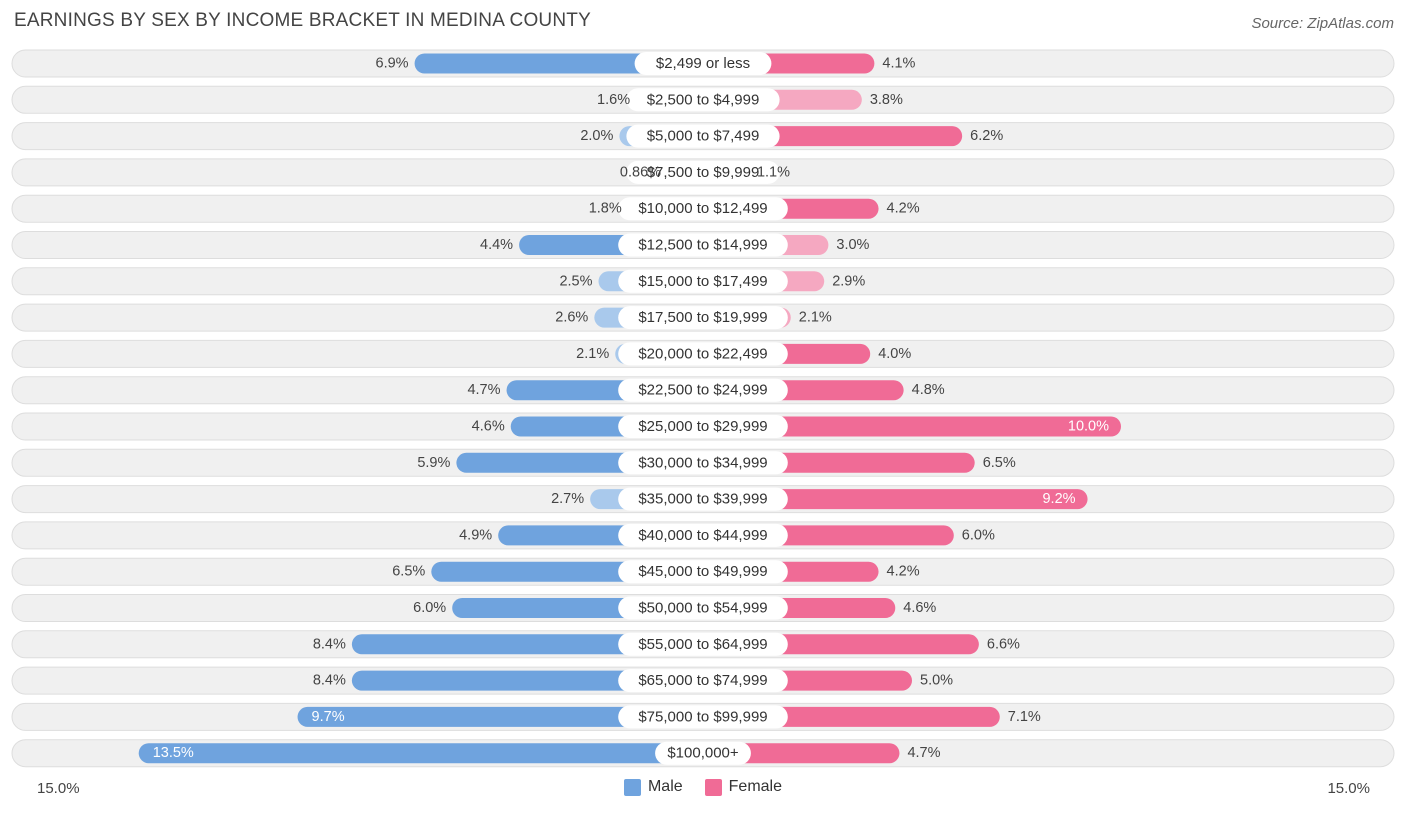 This screenshot has height=813, width=1406. I want to click on male-value-label: 2.1%, so click(592, 354).